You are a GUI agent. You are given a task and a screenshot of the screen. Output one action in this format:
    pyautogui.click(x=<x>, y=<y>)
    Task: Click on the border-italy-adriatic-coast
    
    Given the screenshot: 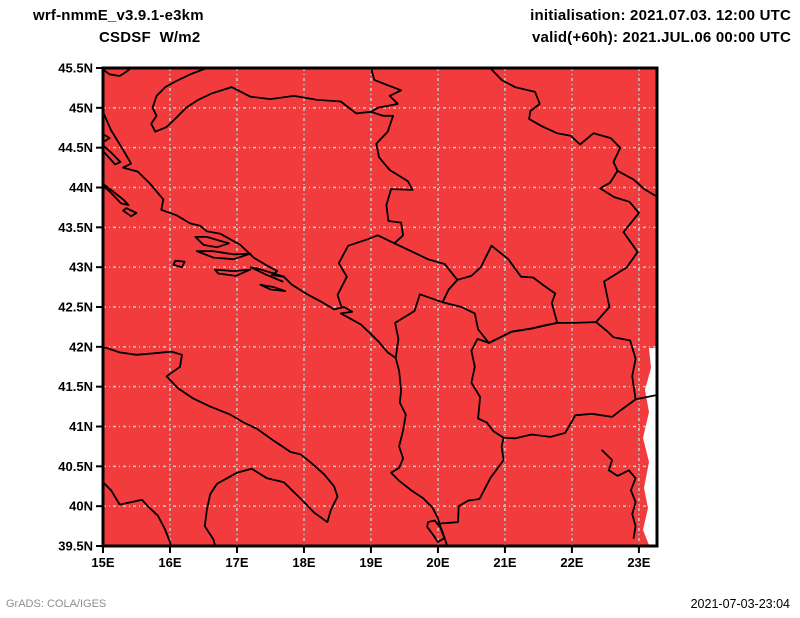 What is the action you would take?
    pyautogui.click(x=221, y=445)
    